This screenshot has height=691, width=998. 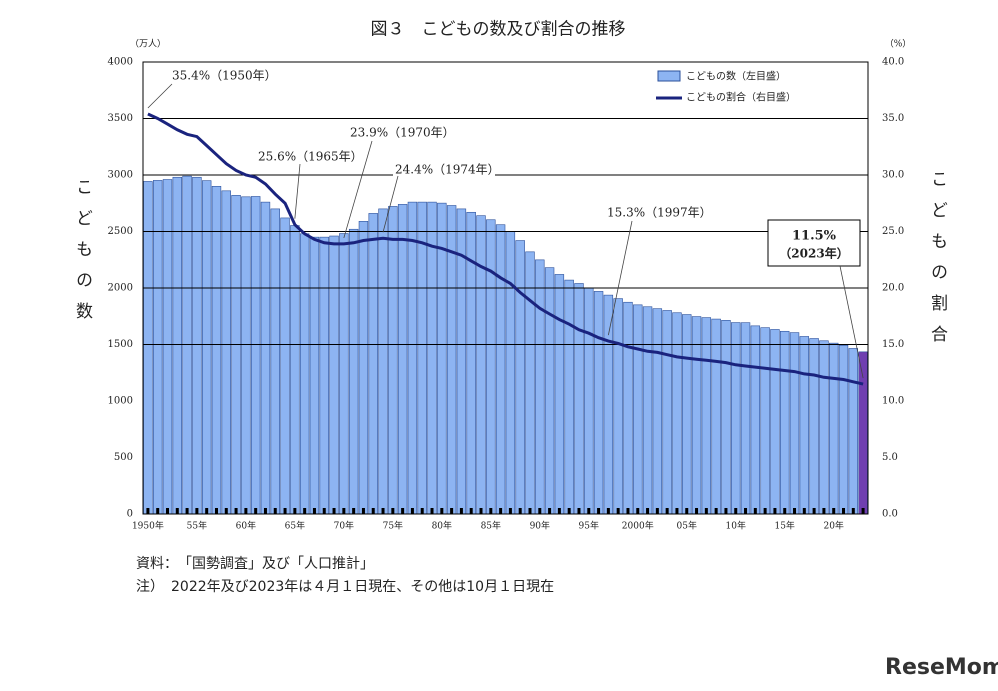 I want to click on annotation: 24.4%（1974年）, so click(x=447, y=170).